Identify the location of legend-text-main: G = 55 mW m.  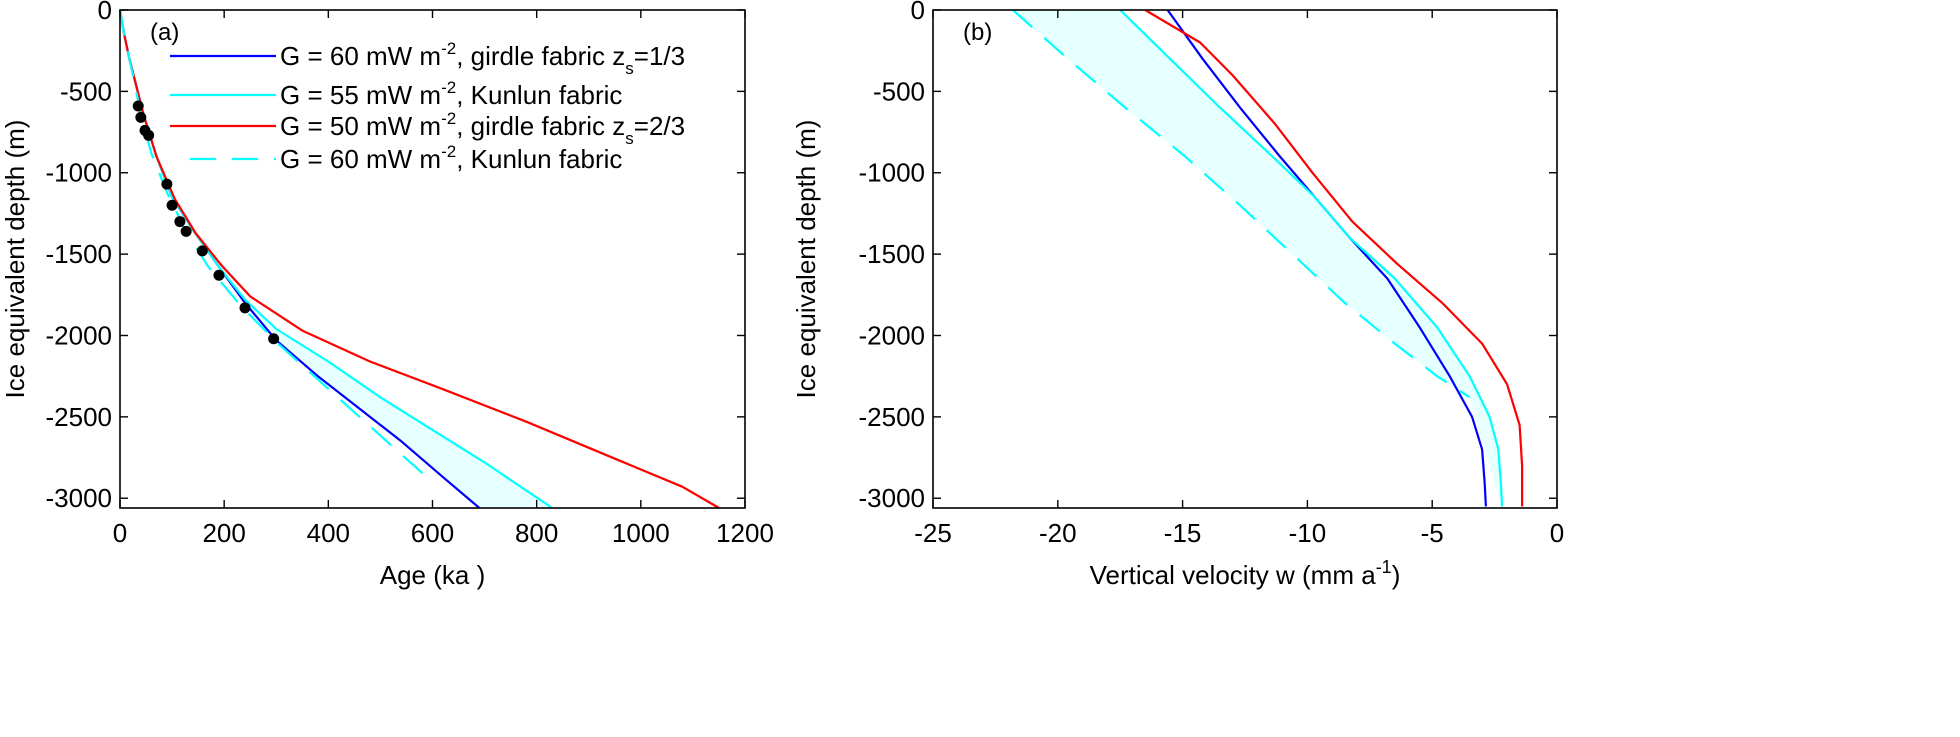
(360, 95).